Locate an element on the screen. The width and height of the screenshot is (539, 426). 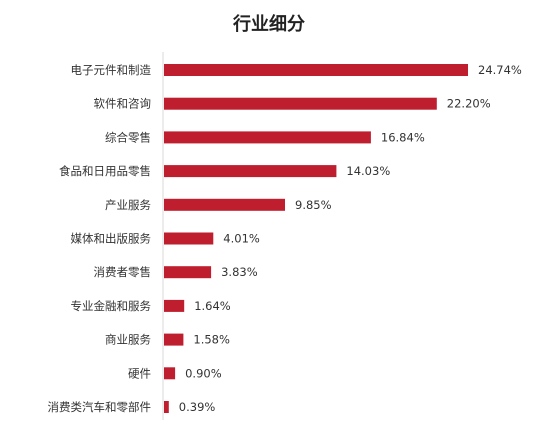
value-label: 1.58% is located at coordinates (211, 340).